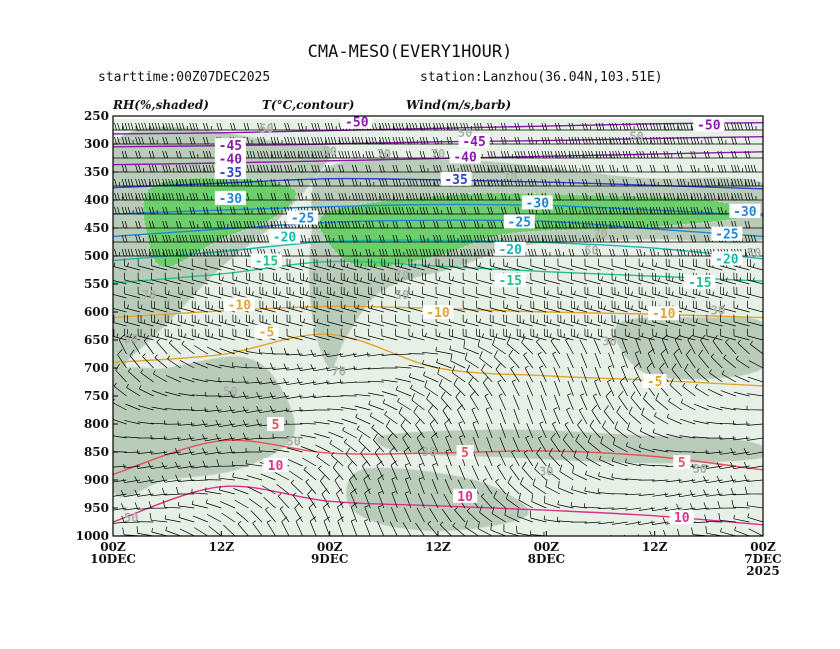  What do you see at coordinates (538, 203) in the screenshot?
I see `temp-label-text: -30` at bounding box center [538, 203].